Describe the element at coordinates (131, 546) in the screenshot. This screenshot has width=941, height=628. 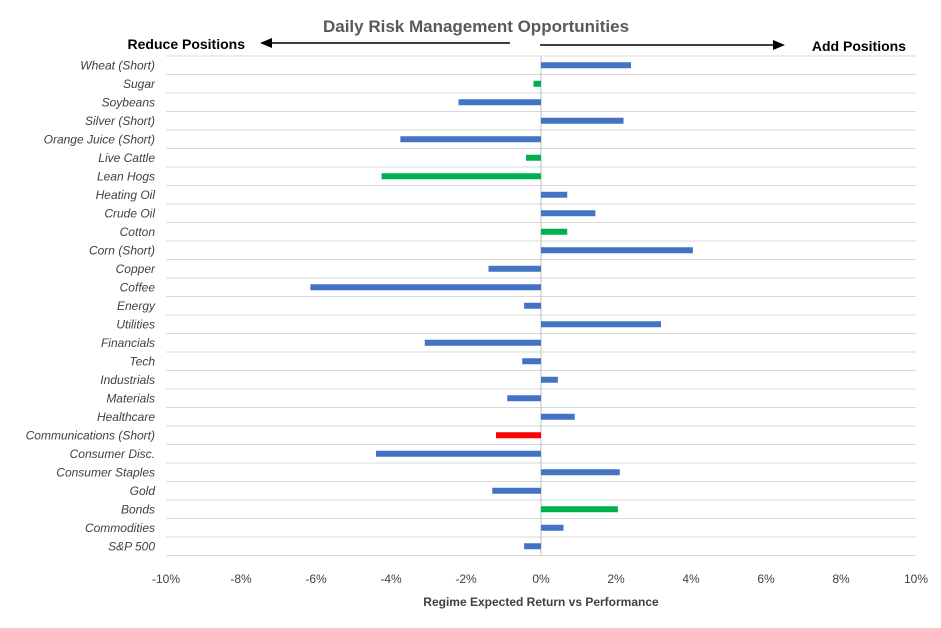
I see `category-label: S&P 500` at that location.